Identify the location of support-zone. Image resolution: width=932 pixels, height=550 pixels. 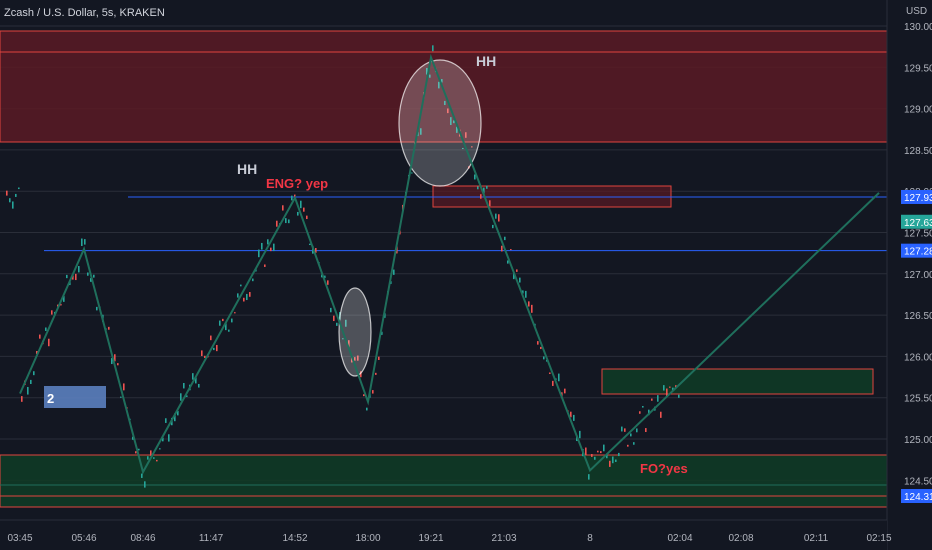
(444, 481).